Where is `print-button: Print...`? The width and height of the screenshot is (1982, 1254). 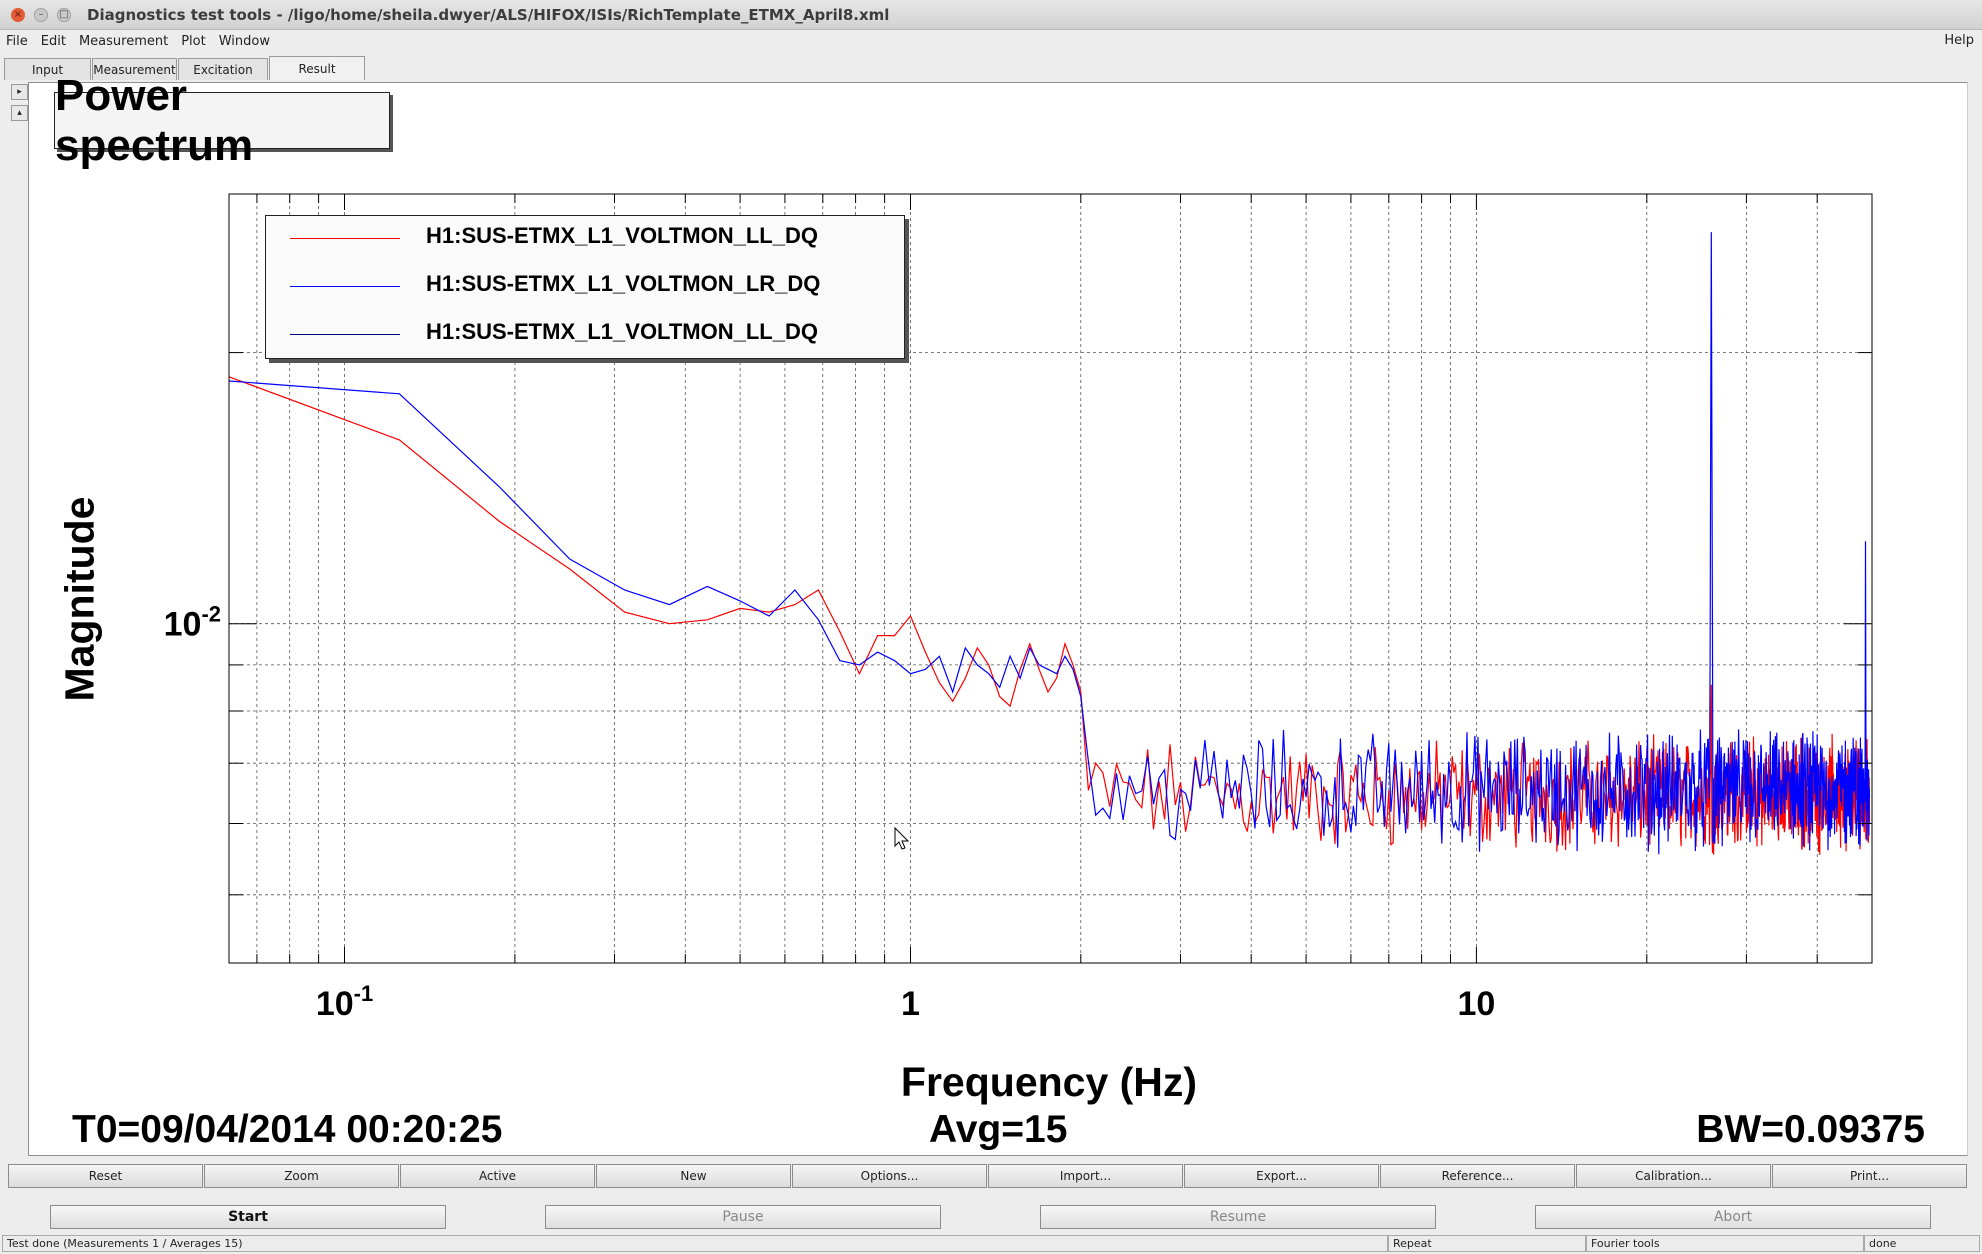 print-button: Print... is located at coordinates (1869, 1176).